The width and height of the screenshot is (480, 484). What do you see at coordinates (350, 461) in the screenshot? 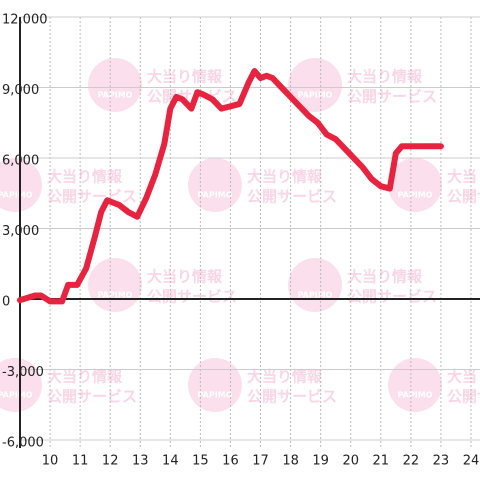
I see `x-tick-label: 20` at bounding box center [350, 461].